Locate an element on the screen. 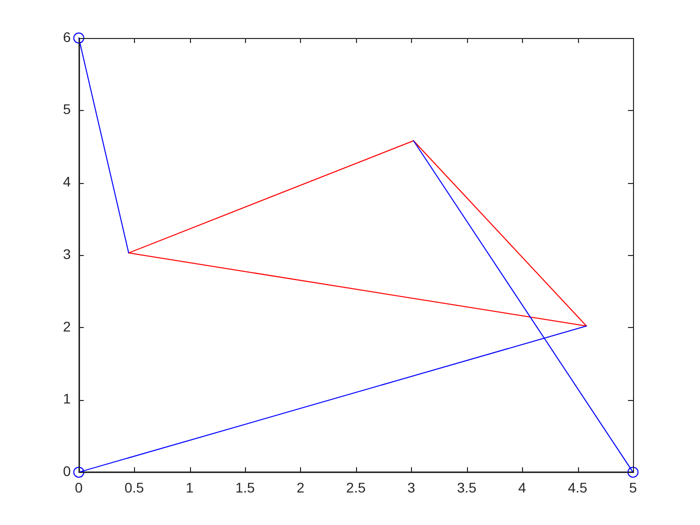 The image size is (700, 525). y-tick-label: 4 is located at coordinates (66, 182).